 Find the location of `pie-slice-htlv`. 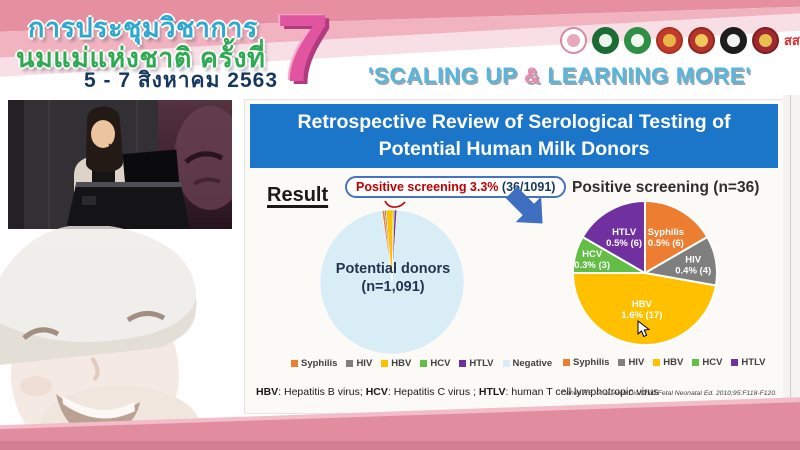

pie-slice-htlv is located at coordinates (613, 237).